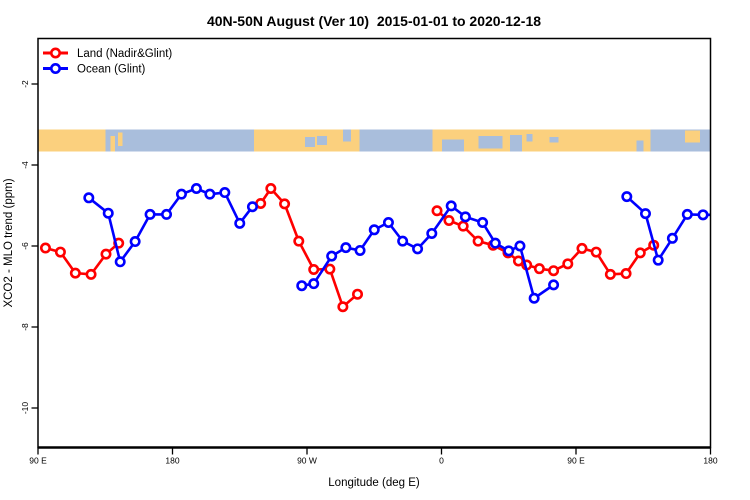  I want to click on x-tick-label: 0, so click(441, 461).